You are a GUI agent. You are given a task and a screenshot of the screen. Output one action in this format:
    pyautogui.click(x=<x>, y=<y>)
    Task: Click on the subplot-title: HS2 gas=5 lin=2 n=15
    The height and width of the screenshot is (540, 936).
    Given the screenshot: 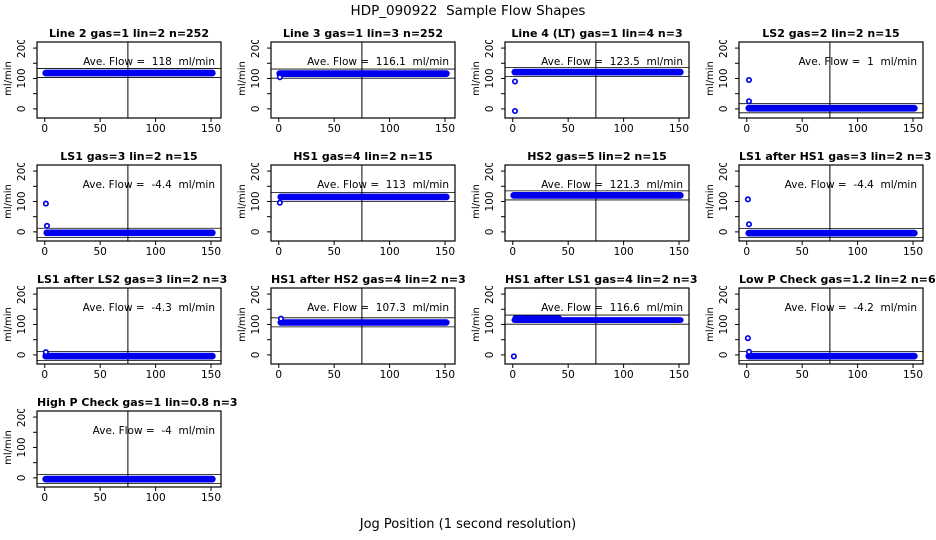 What is the action you would take?
    pyautogui.click(x=597, y=156)
    